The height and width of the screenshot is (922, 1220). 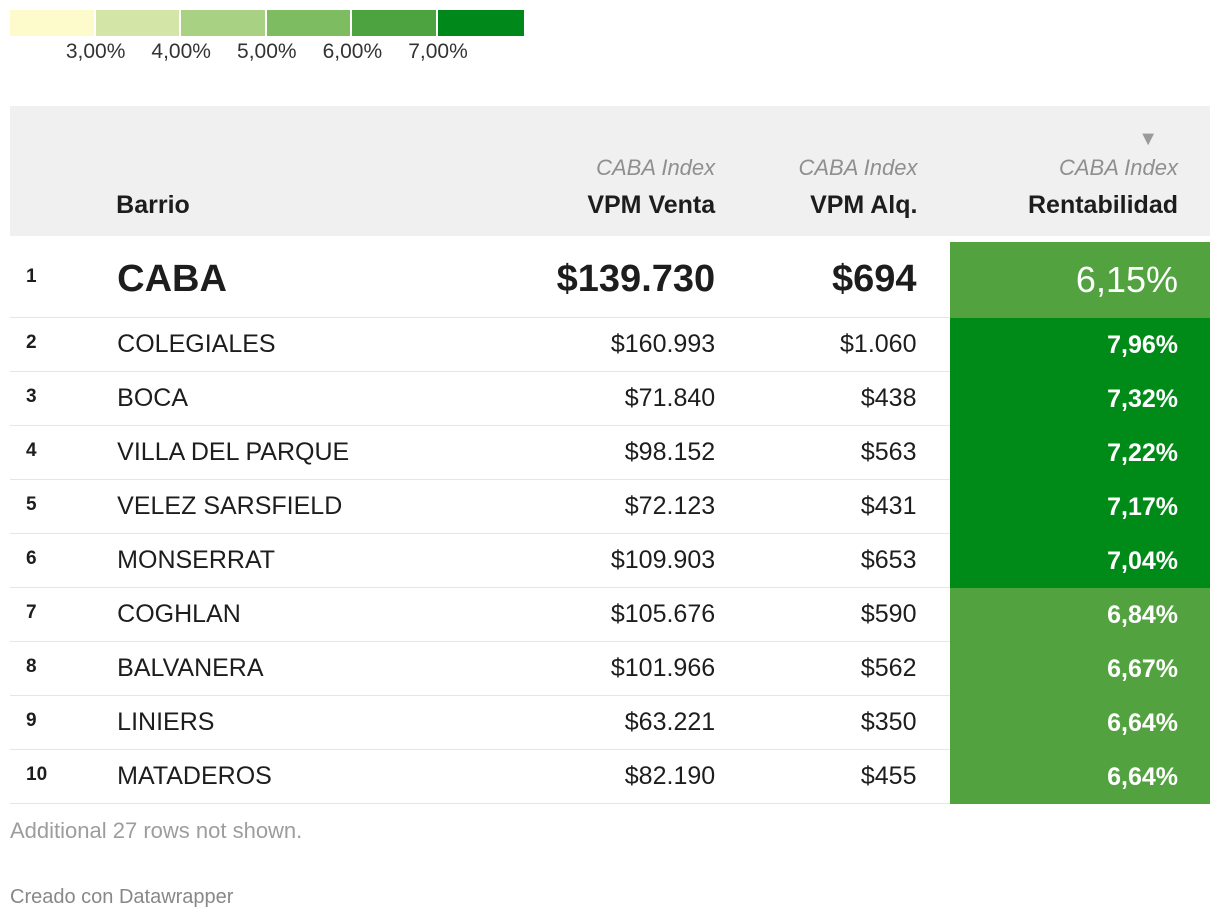 I want to click on table-row: 9 LINIERS $63.221 $350 6,64%, so click(x=610, y=723).